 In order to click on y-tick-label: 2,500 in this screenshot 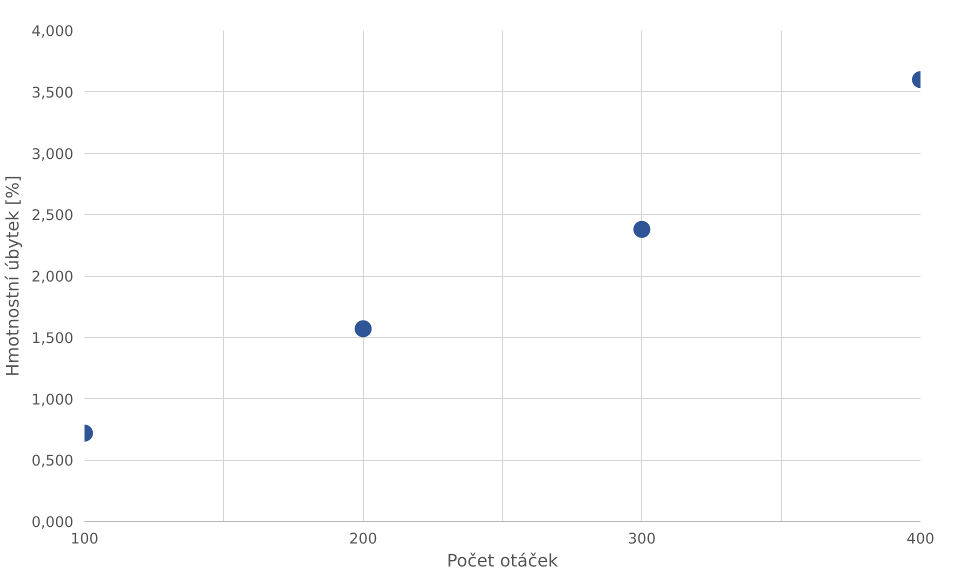, I will do `click(53, 215)`.